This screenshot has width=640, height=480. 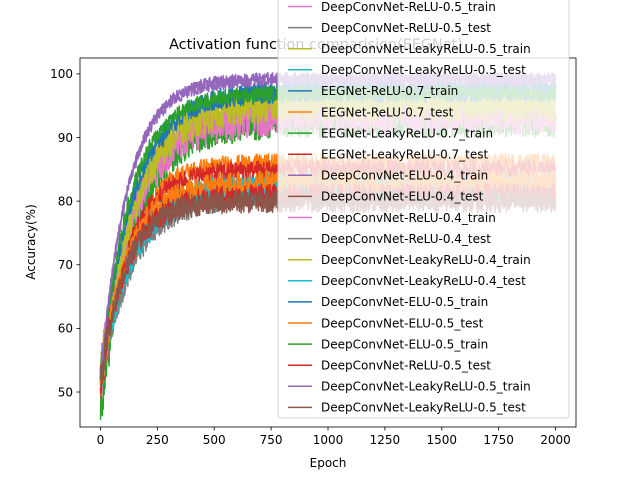 I want to click on legend-label-0: DeepConvNet-ReLU-0.5_train, so click(x=408, y=7).